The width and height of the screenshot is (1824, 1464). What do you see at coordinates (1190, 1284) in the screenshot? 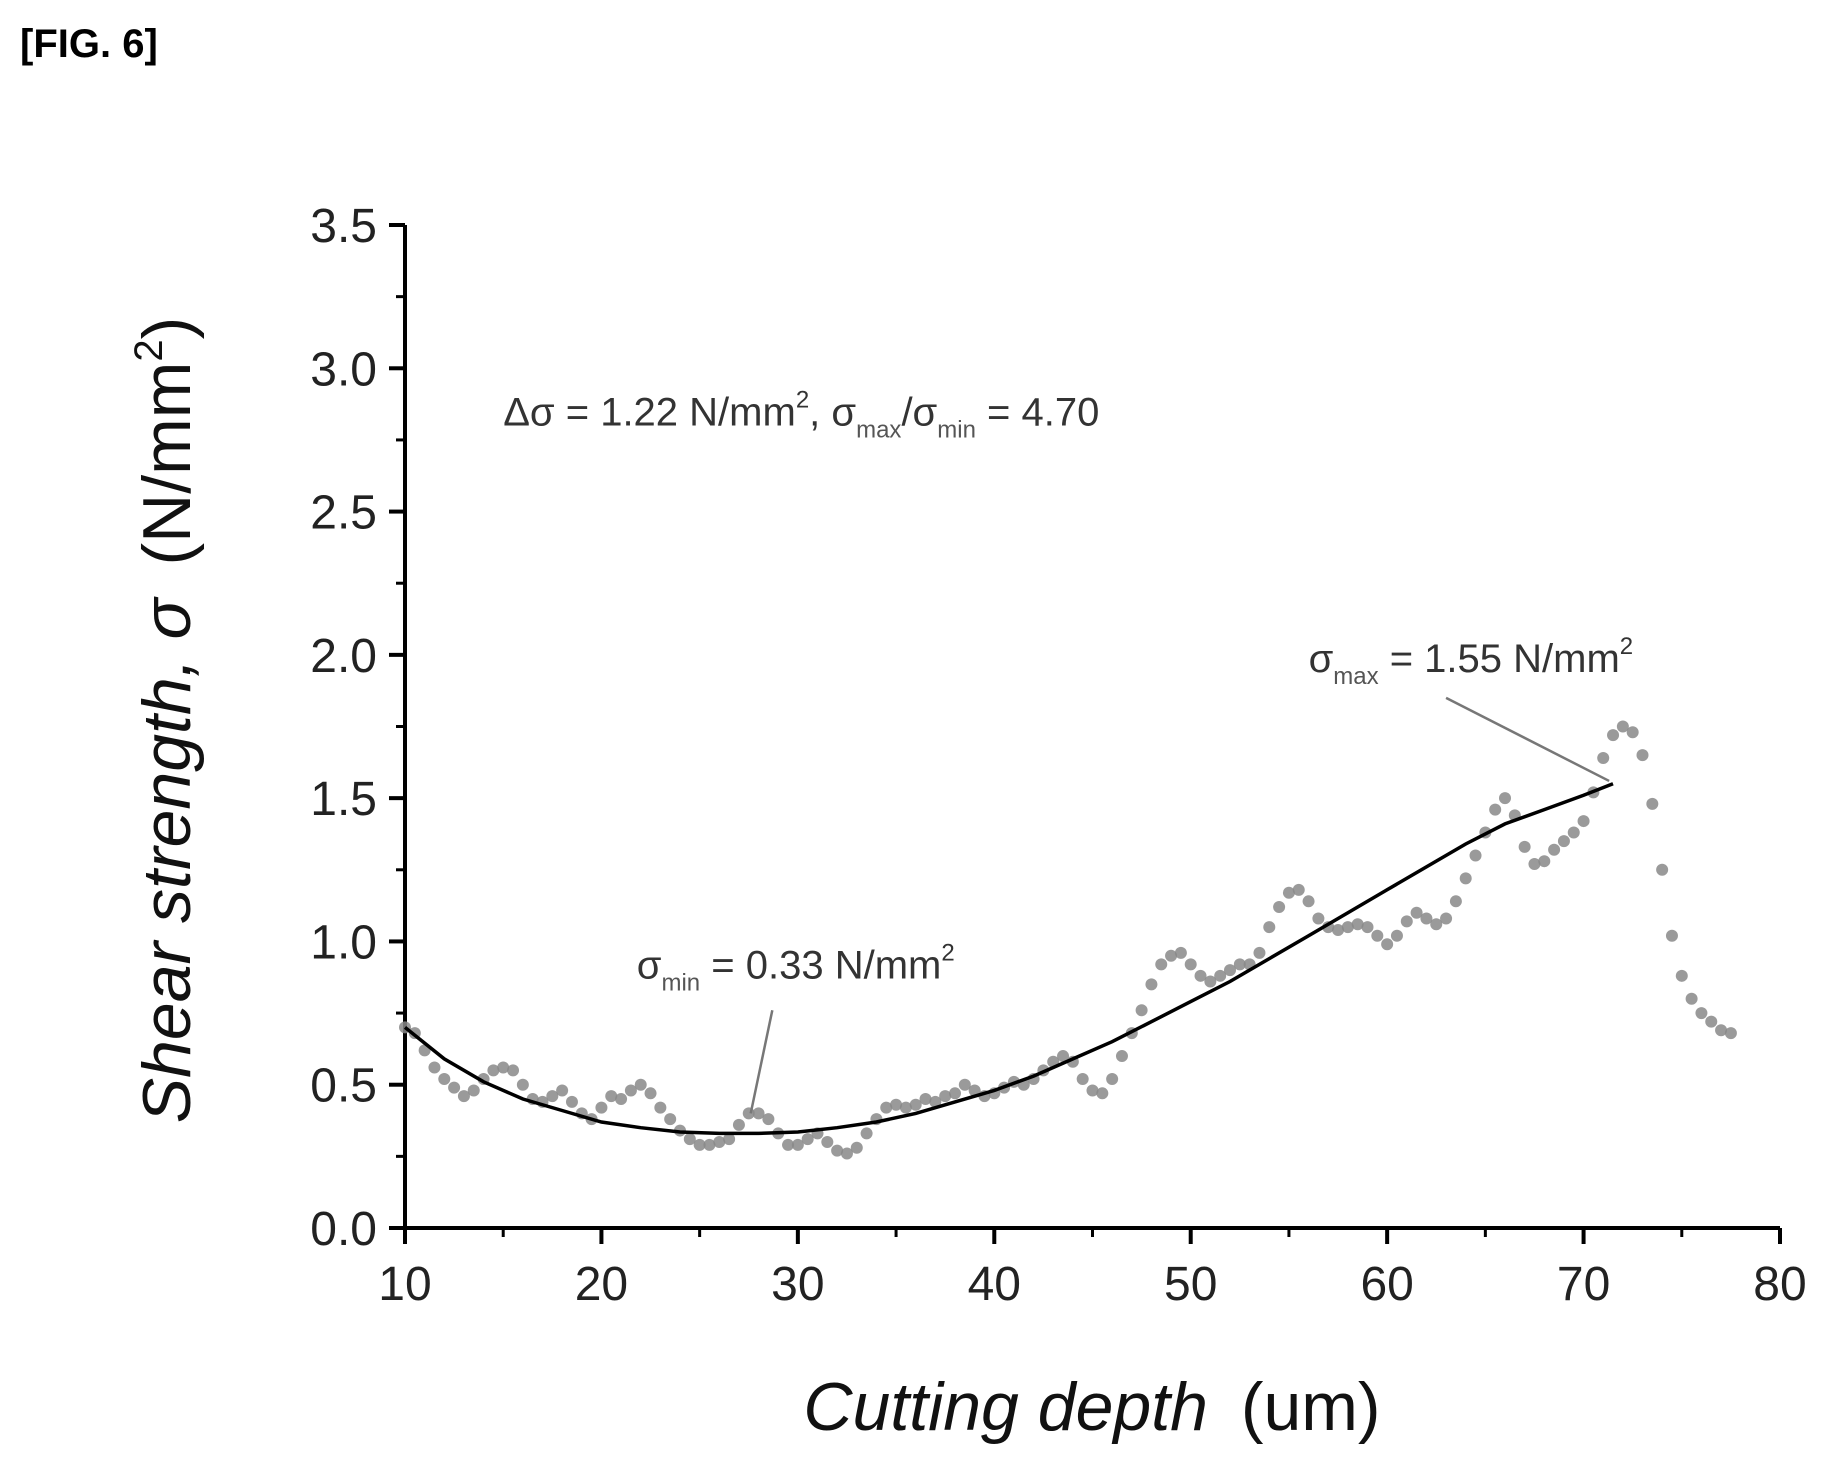
I see `x-tick-label: 50` at bounding box center [1190, 1284].